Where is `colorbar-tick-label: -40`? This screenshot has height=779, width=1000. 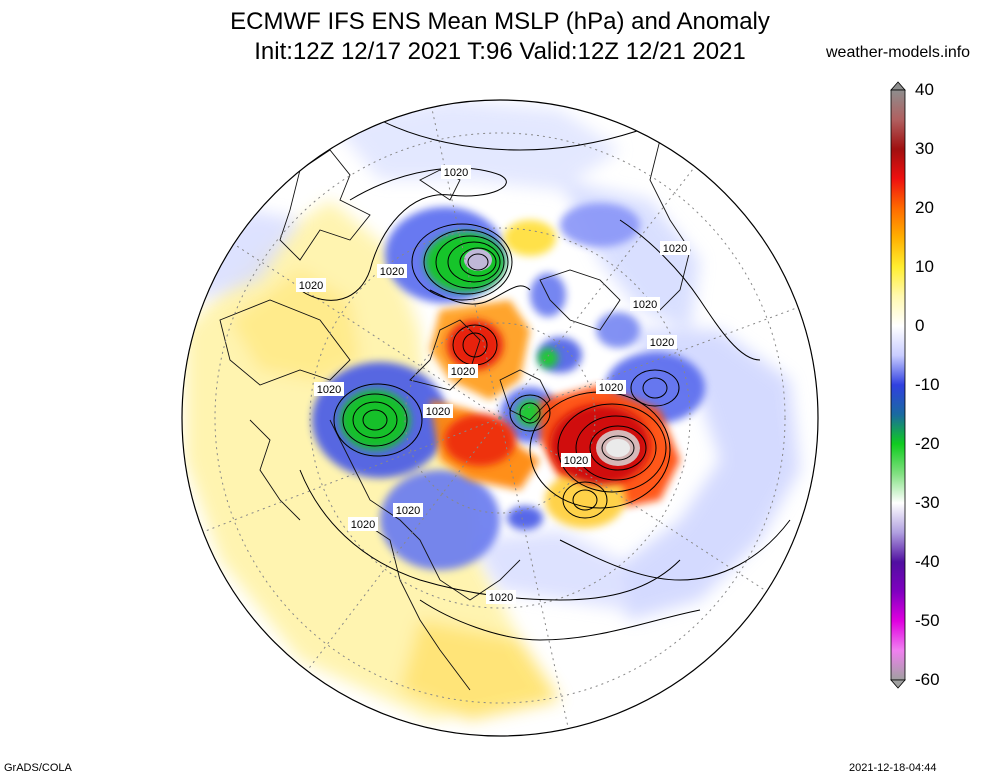
colorbar-tick-label: -40 is located at coordinates (927, 561).